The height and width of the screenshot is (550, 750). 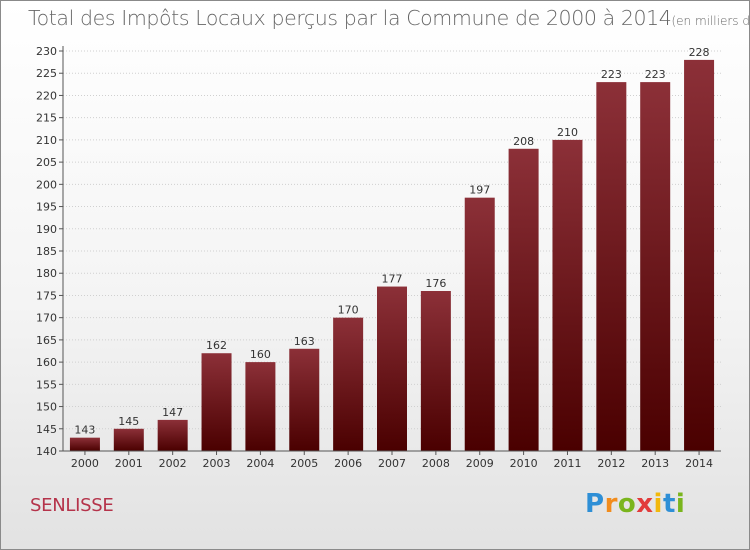 What do you see at coordinates (46, 140) in the screenshot?
I see `y-tick-label: 210` at bounding box center [46, 140].